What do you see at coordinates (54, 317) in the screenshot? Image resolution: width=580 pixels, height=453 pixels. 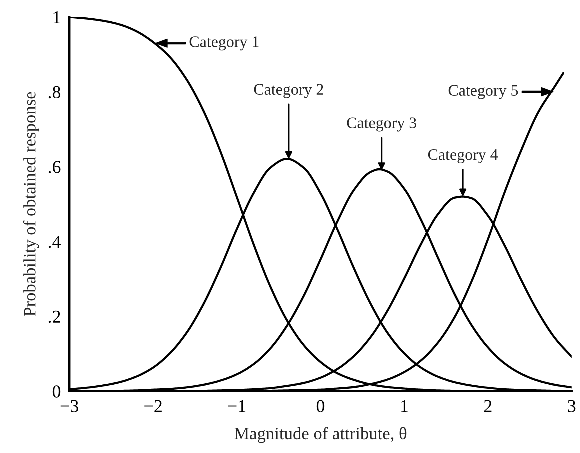 I see `y-tick-label: .2` at bounding box center [54, 317].